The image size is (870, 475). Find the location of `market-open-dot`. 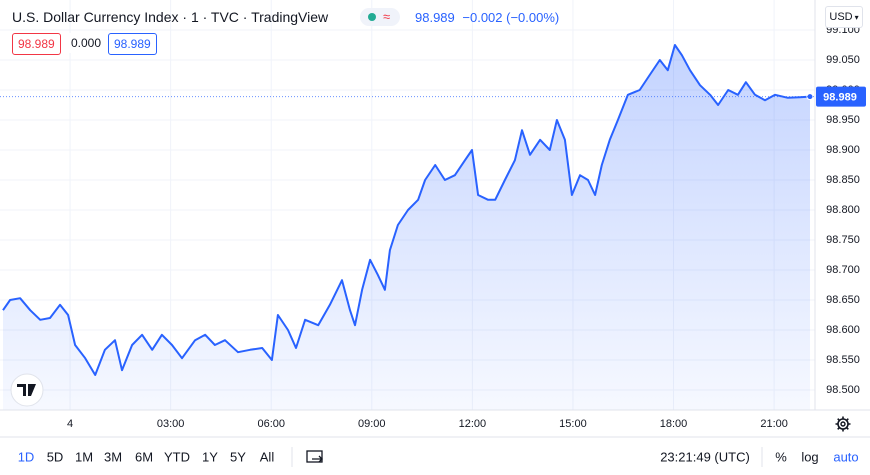

market-open-dot is located at coordinates (372, 17).